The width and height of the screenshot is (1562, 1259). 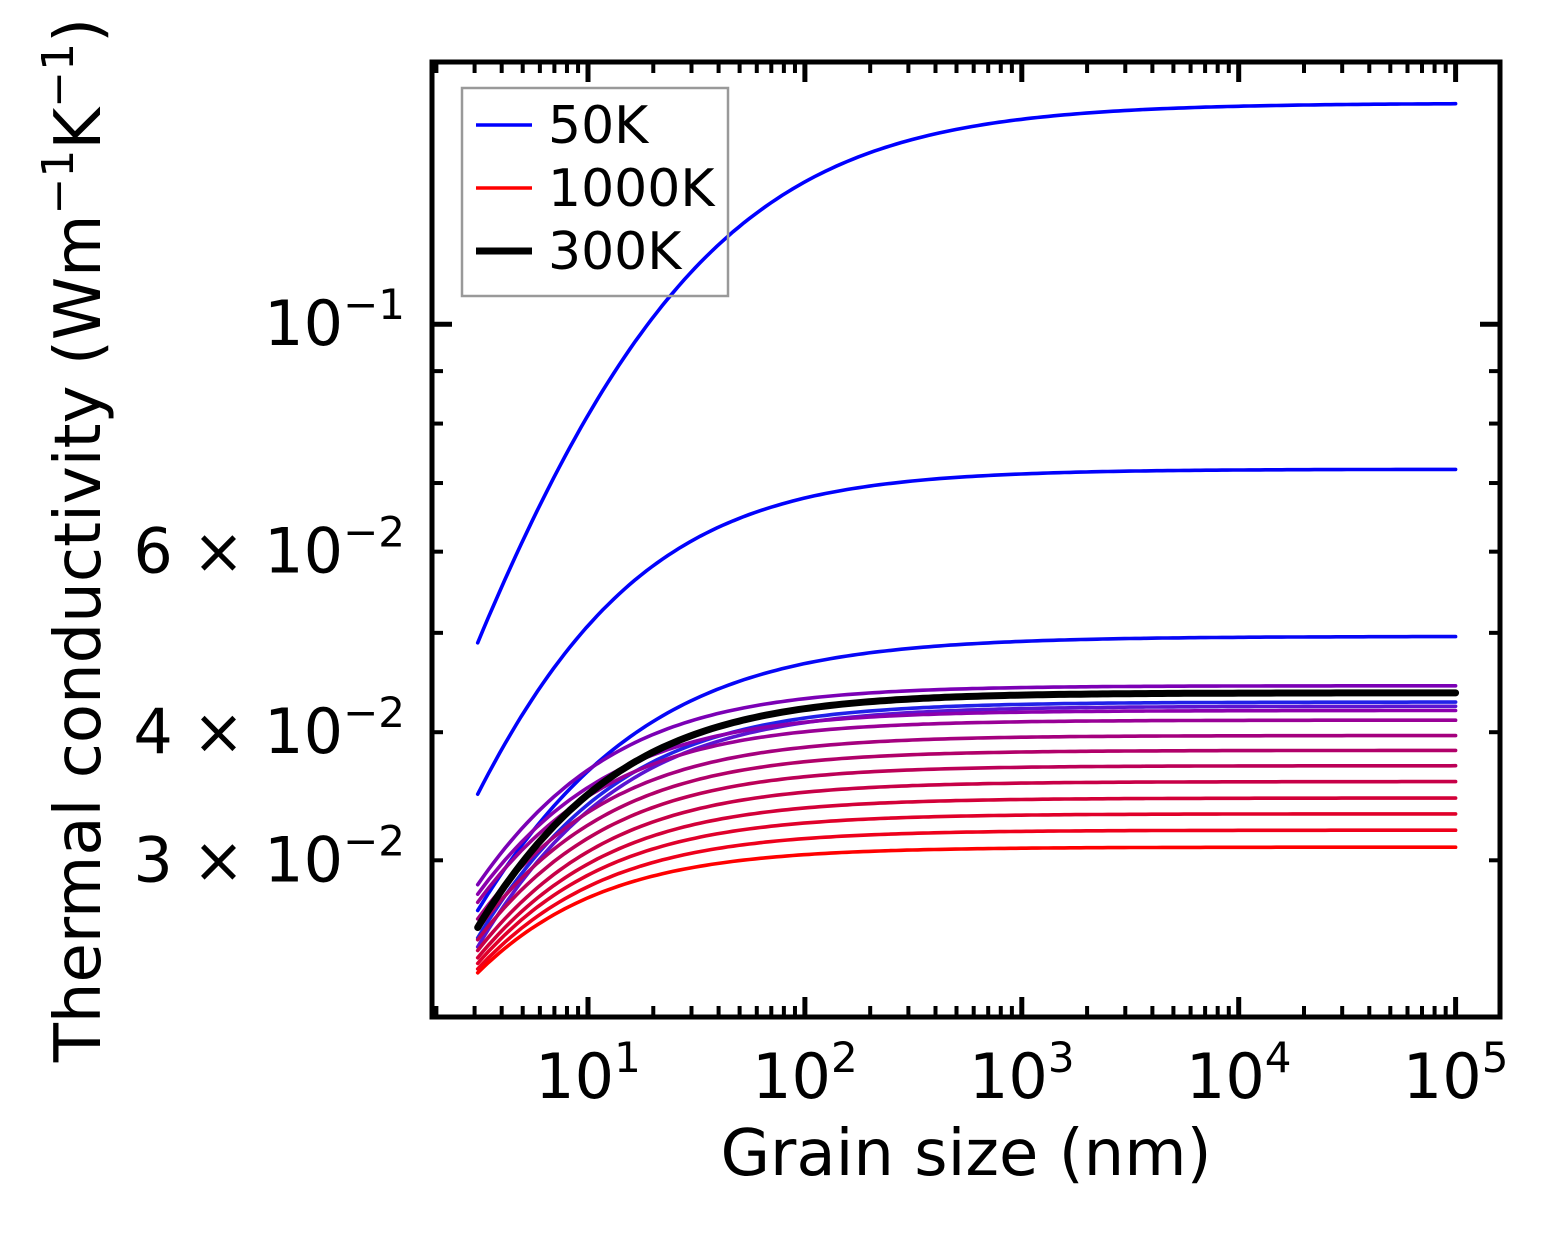 I want to click on legend-label: 1000K, so click(x=632, y=189).